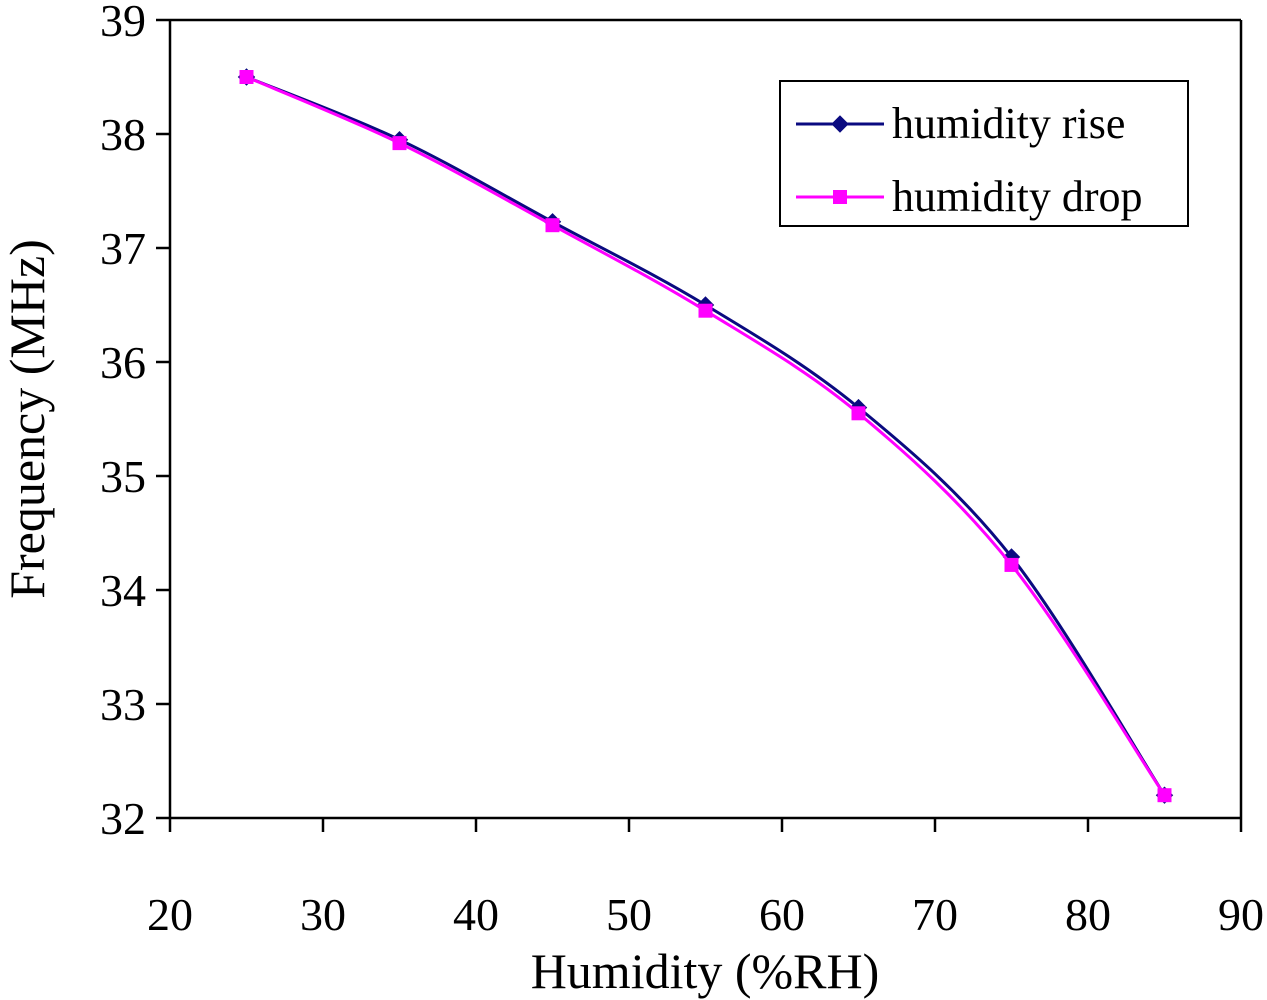  I want to click on y-ticks: 32 33 34 35 36 37 38 39, so click(135, 422).